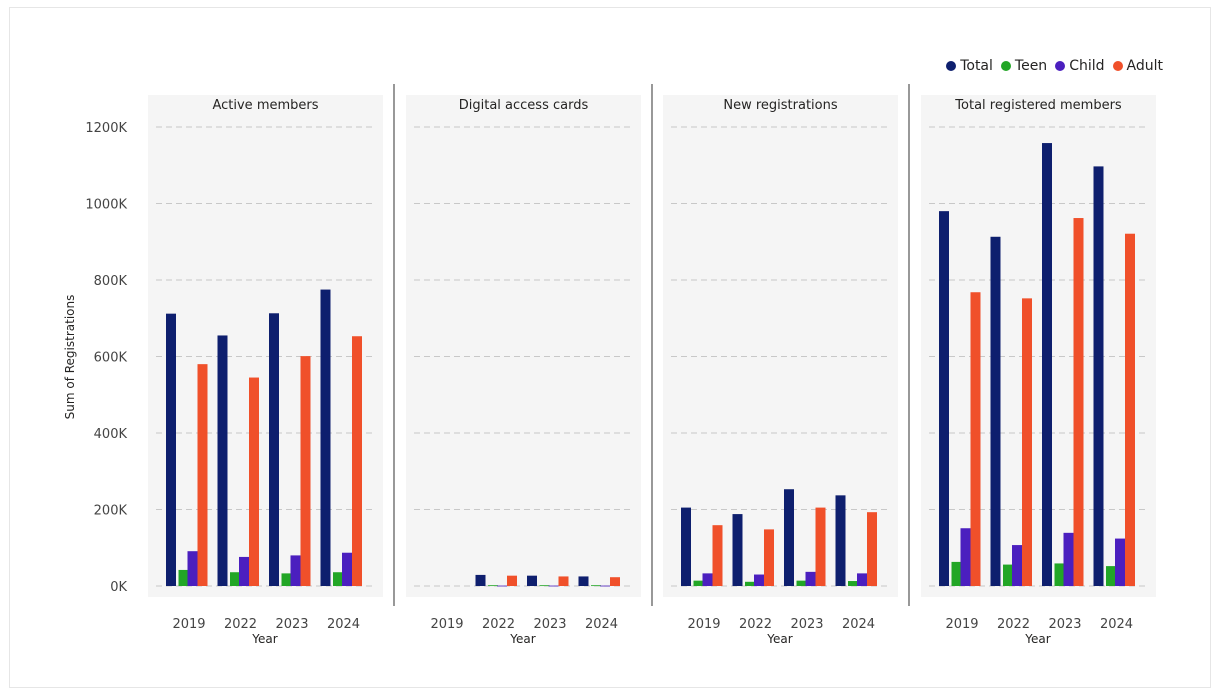 The width and height of the screenshot is (1215, 692). I want to click on bar-new-registrations-adult-2019, so click(717, 555).